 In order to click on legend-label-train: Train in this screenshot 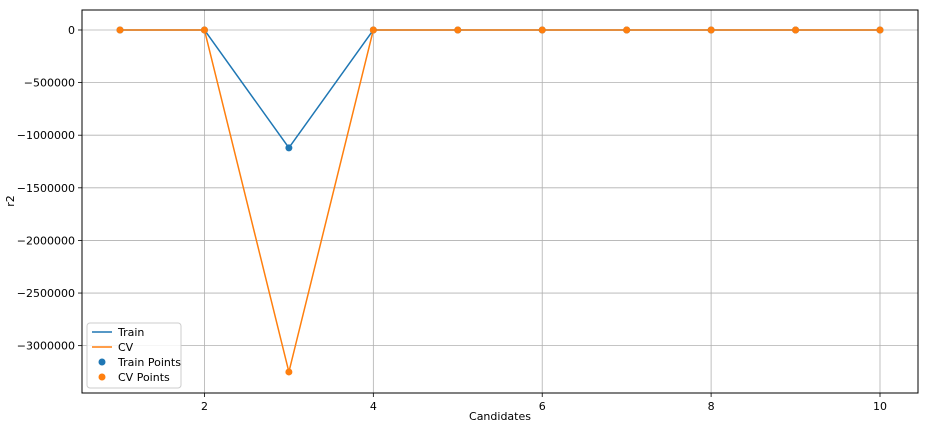, I will do `click(130, 332)`.